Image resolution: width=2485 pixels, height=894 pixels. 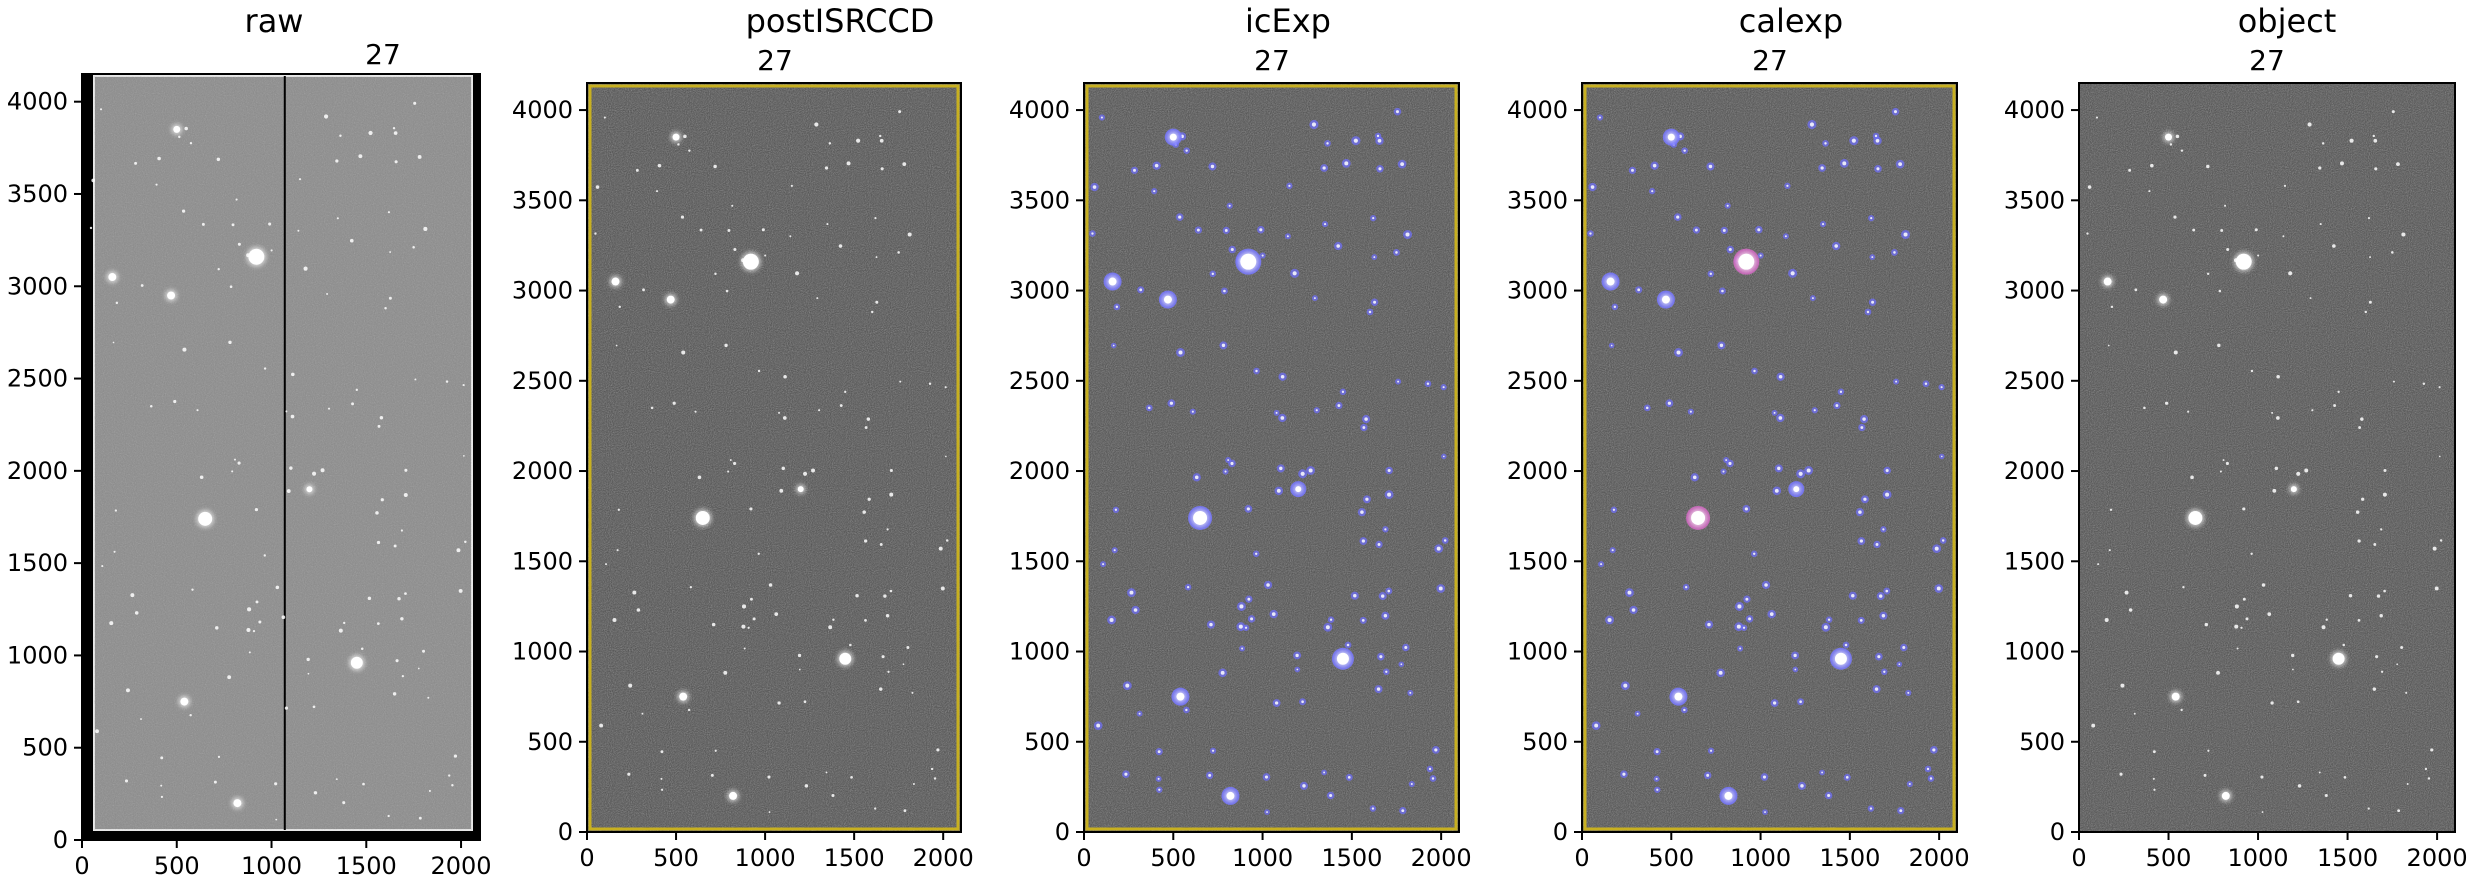 I want to click on x-tick-label: 500, so click(x=676, y=858).